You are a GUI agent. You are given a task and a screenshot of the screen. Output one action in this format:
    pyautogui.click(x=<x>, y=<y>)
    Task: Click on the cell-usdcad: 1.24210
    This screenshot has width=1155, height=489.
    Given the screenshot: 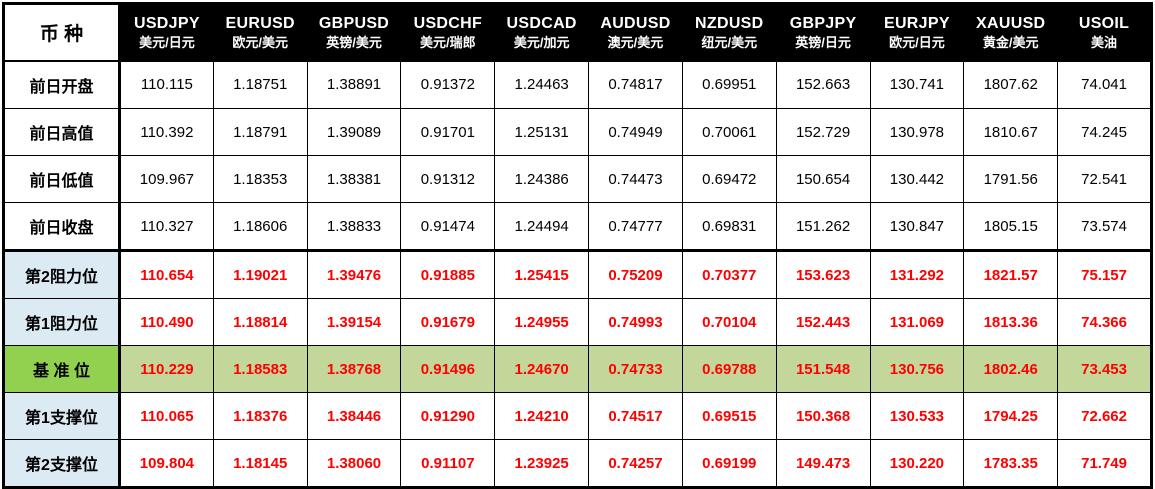 What is the action you would take?
    pyautogui.click(x=542, y=416)
    